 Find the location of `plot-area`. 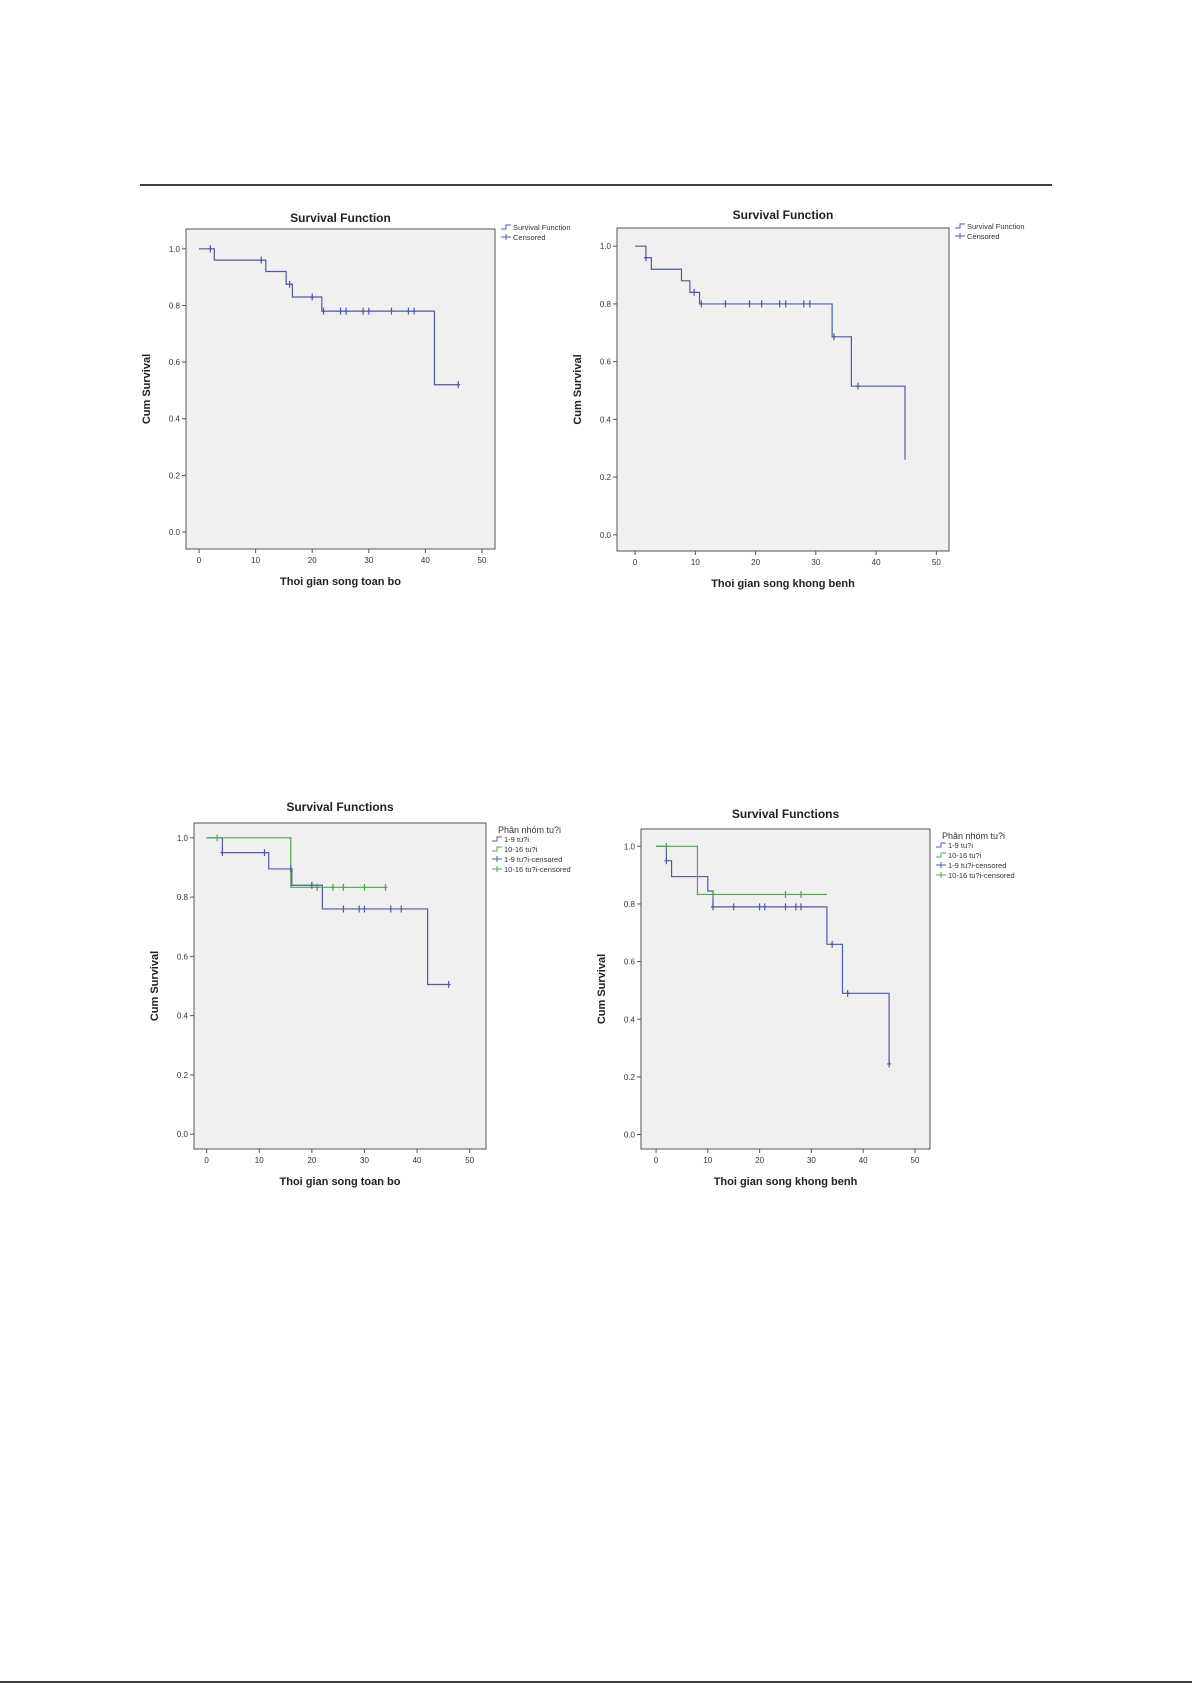

plot-area is located at coordinates (783, 389).